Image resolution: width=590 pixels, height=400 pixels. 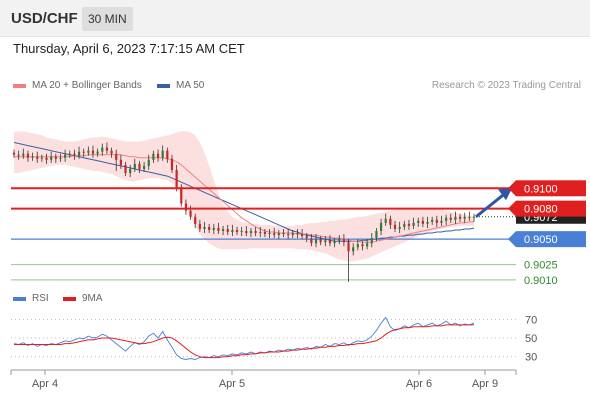 What do you see at coordinates (541, 281) in the screenshot?
I see `level-label-0.9010: 0.9010` at bounding box center [541, 281].